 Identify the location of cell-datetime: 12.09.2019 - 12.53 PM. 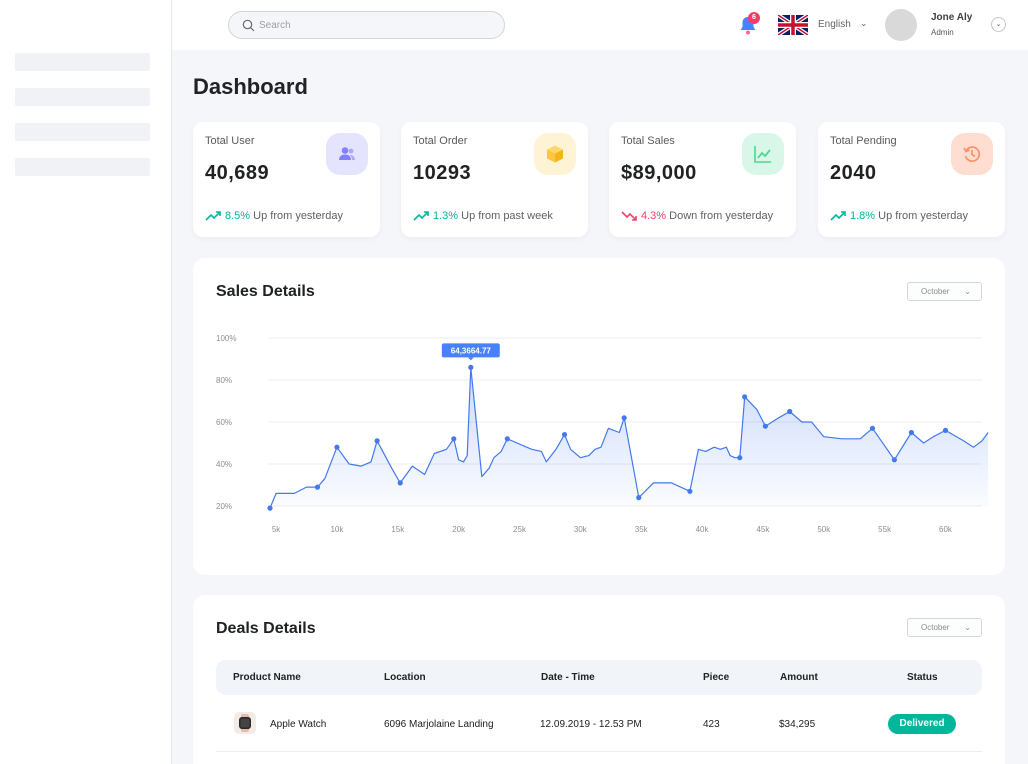
(591, 724).